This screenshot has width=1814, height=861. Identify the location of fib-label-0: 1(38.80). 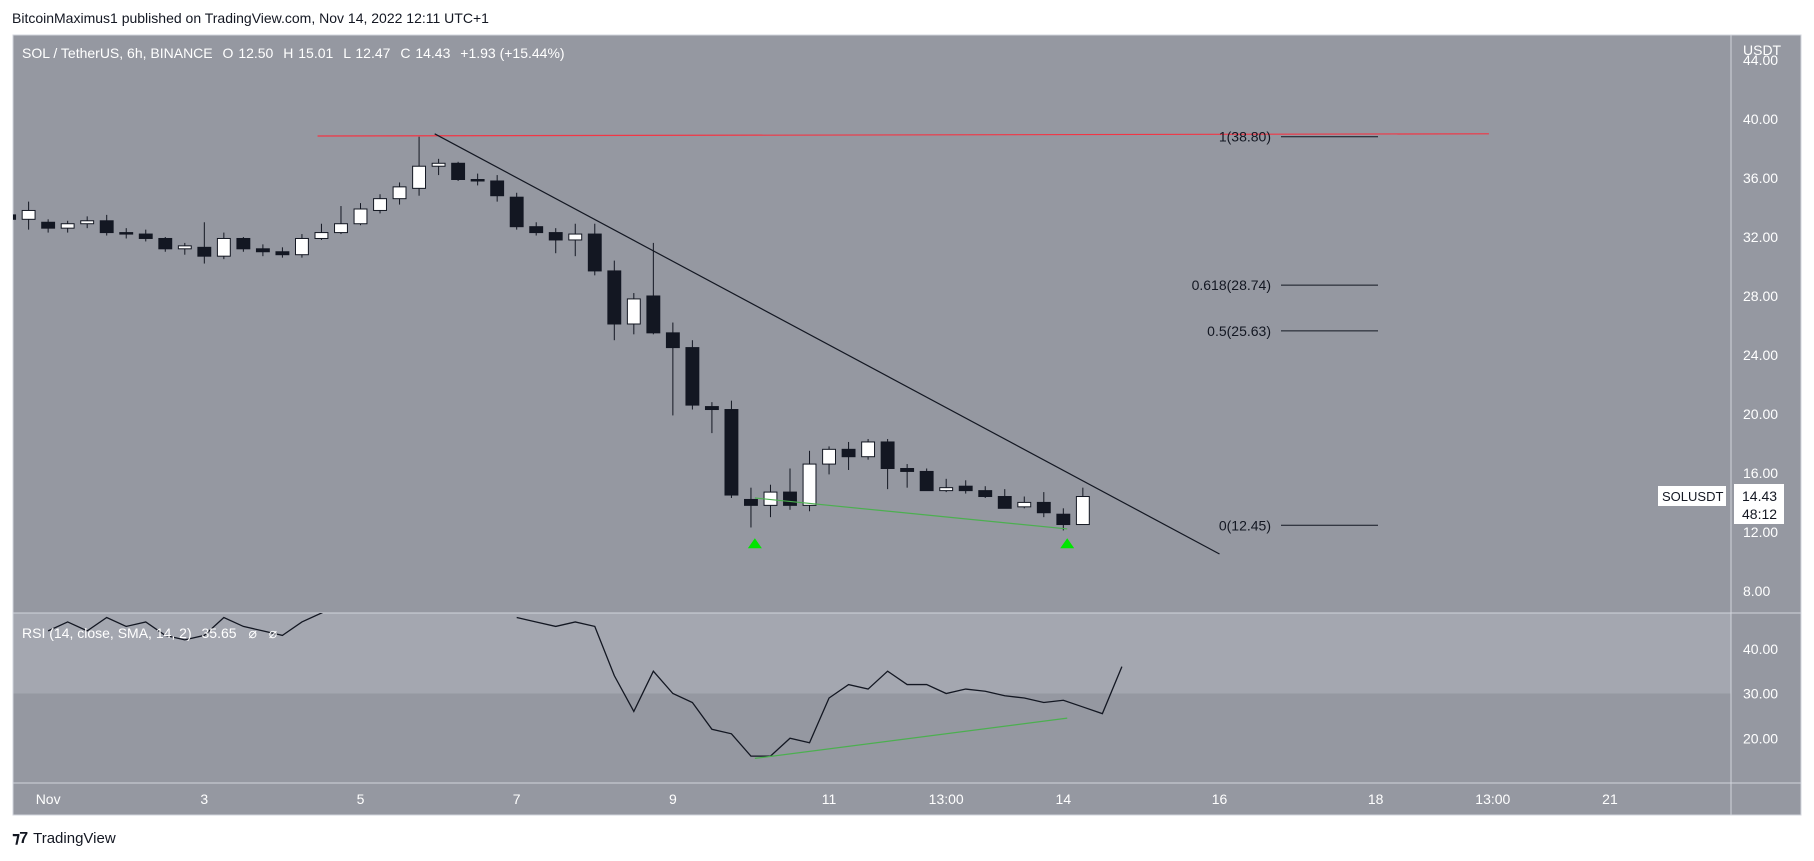
(1245, 137).